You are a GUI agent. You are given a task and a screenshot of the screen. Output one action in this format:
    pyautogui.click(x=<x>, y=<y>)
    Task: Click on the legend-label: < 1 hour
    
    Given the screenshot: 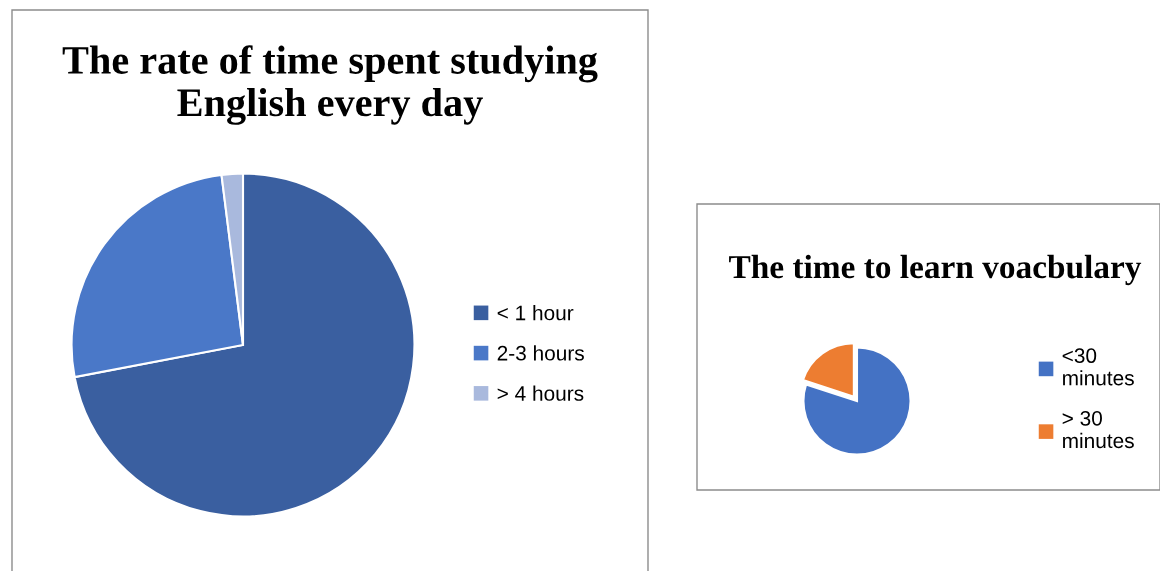 What is the action you would take?
    pyautogui.click(x=535, y=313)
    